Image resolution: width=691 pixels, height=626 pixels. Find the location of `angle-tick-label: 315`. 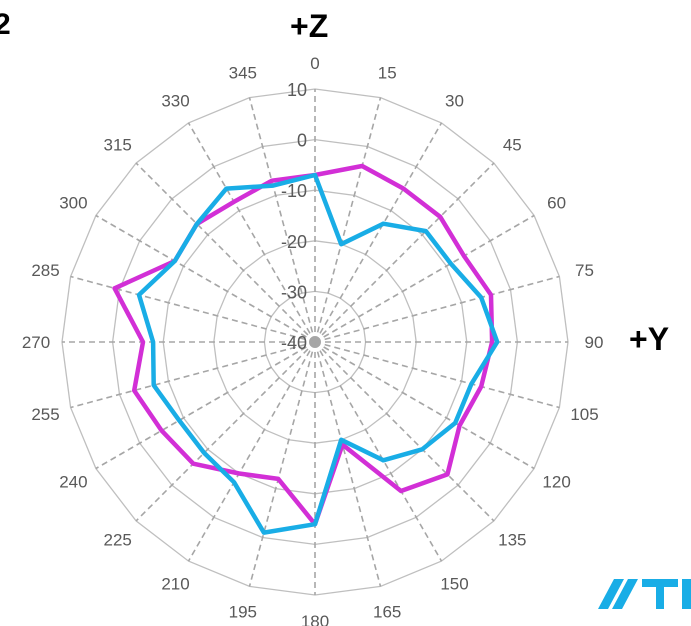

angle-tick-label: 315 is located at coordinates (118, 145).